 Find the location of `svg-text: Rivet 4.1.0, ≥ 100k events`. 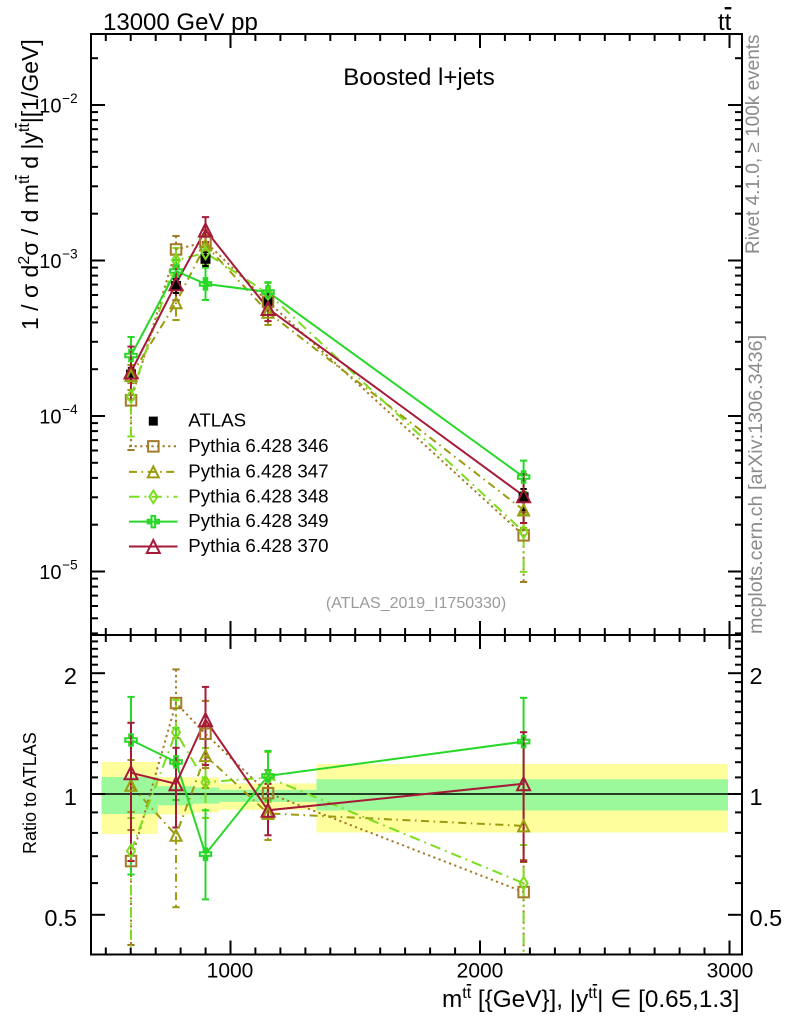

svg-text: Rivet 4.1.0, ≥ 100k events is located at coordinates (753, 144).